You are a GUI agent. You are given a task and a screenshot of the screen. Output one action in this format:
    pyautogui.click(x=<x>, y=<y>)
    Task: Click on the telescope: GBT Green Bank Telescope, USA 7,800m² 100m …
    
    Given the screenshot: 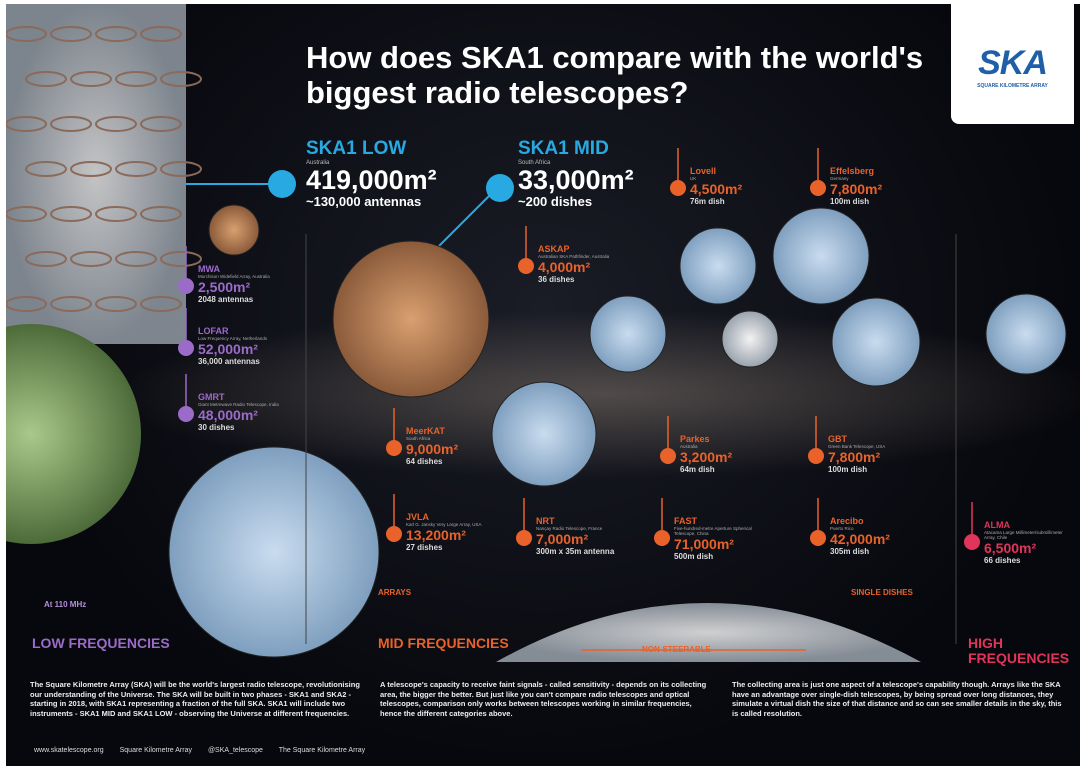 What is the action you would take?
    pyautogui.click(x=873, y=454)
    